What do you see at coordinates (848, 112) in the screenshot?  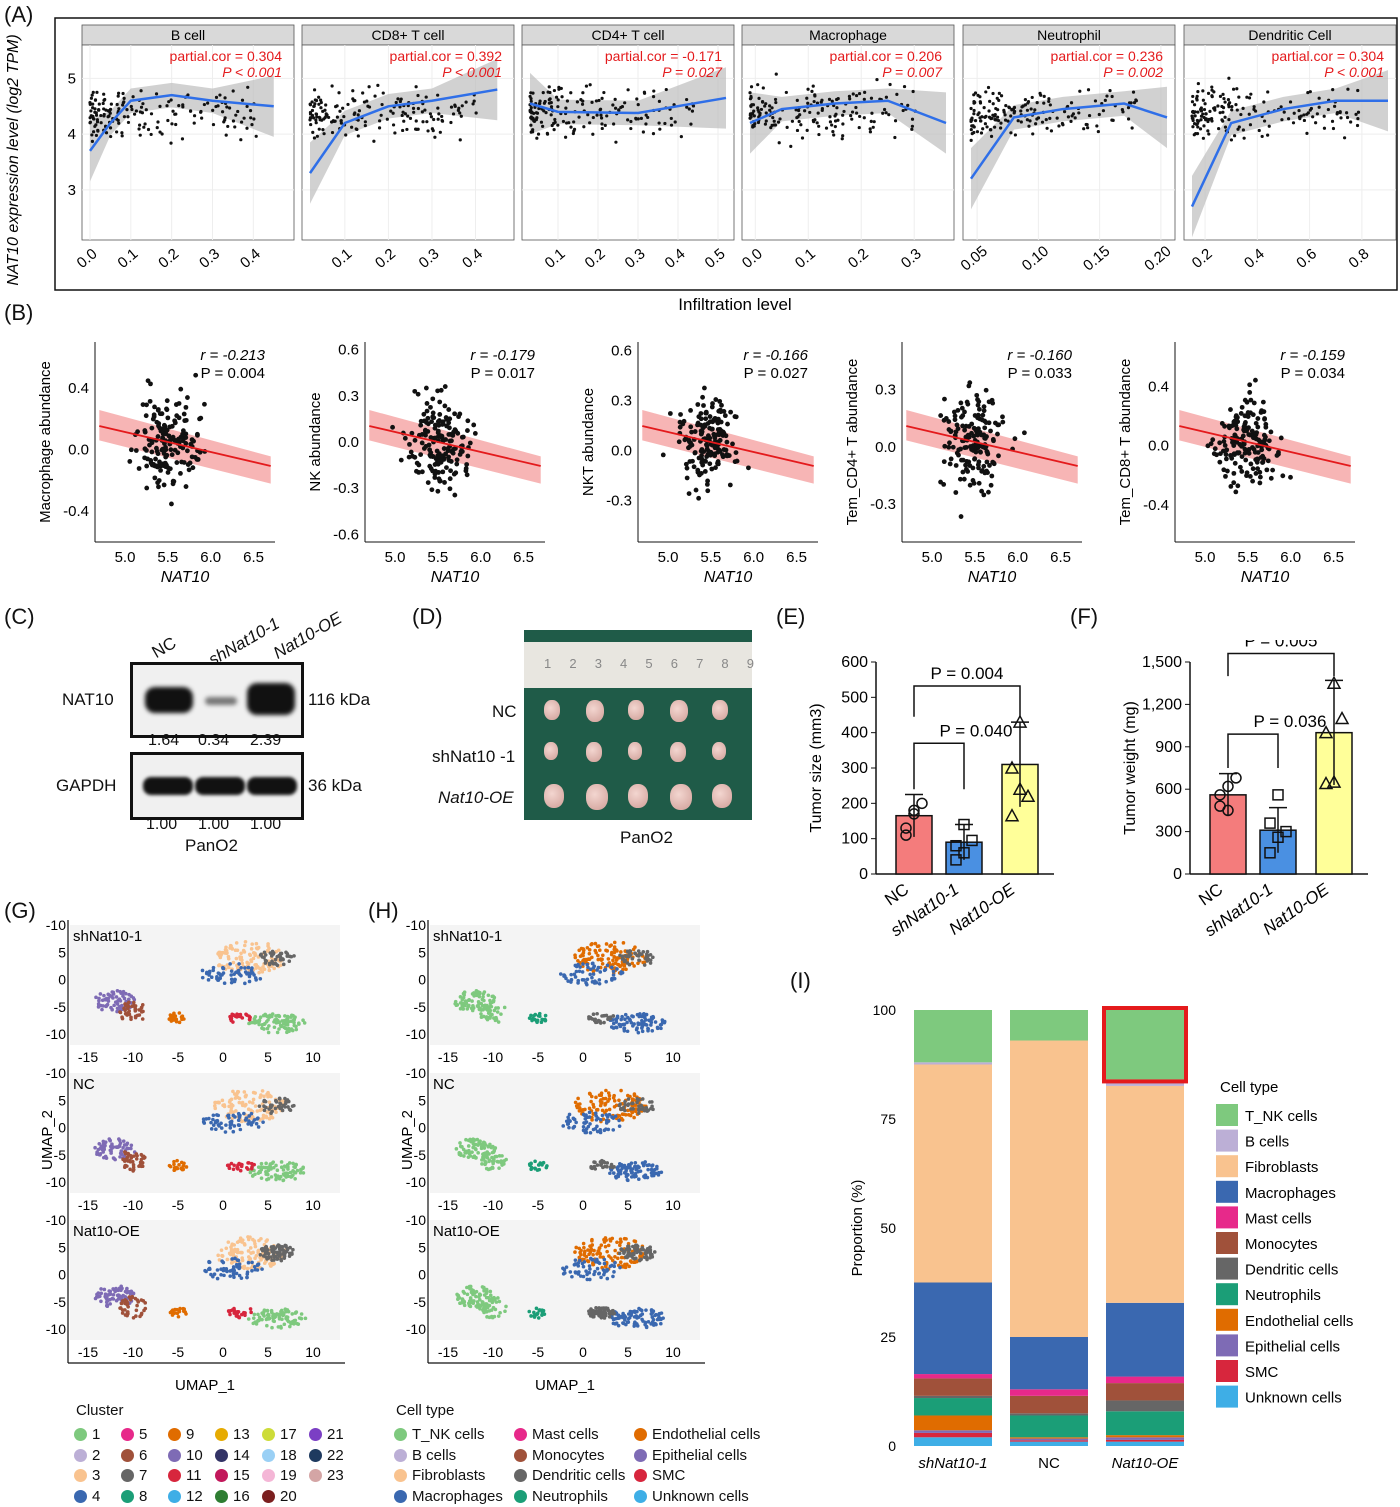 I see `facet-loess-line` at bounding box center [848, 112].